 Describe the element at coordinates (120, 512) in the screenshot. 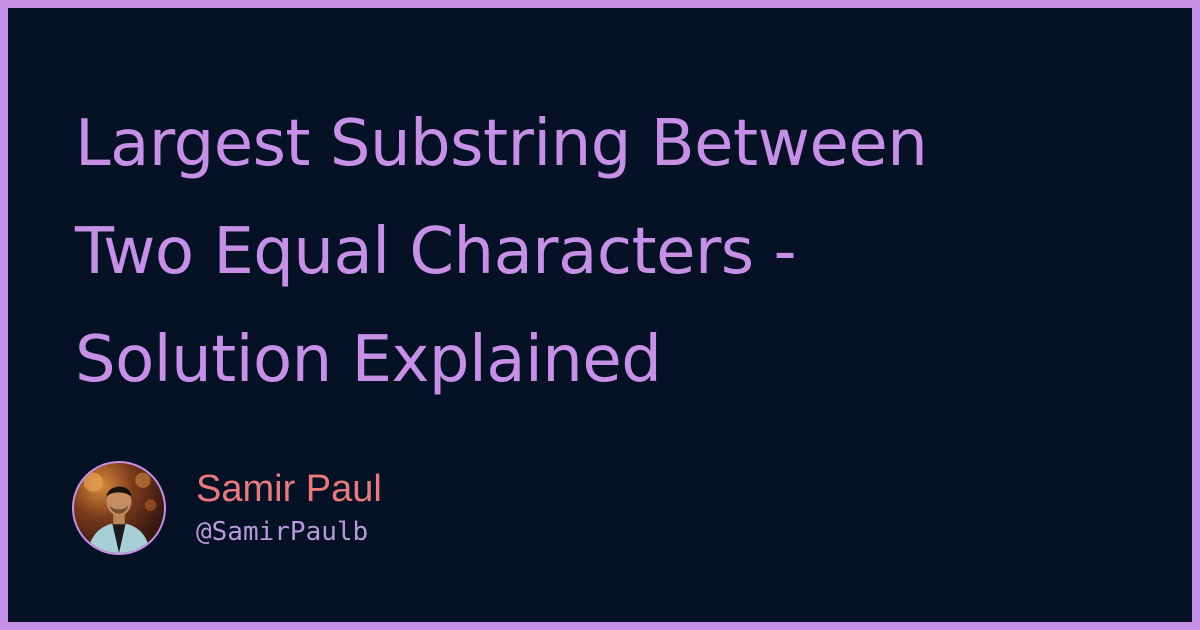

I see `avatar-photo-icon` at that location.